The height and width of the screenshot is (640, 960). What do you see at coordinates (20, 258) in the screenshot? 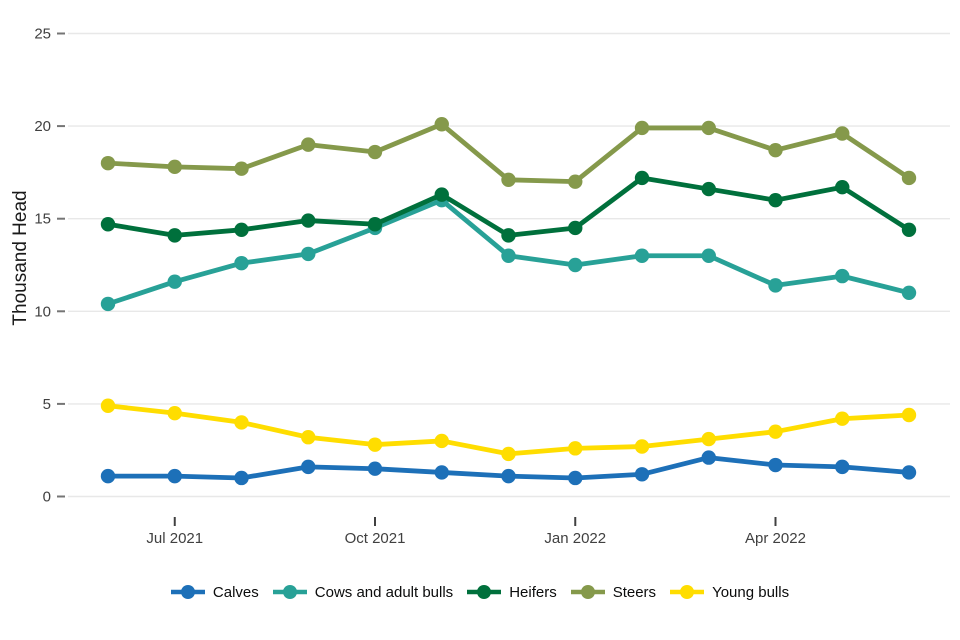
I see `y-axis-title: Thousand Head` at bounding box center [20, 258].